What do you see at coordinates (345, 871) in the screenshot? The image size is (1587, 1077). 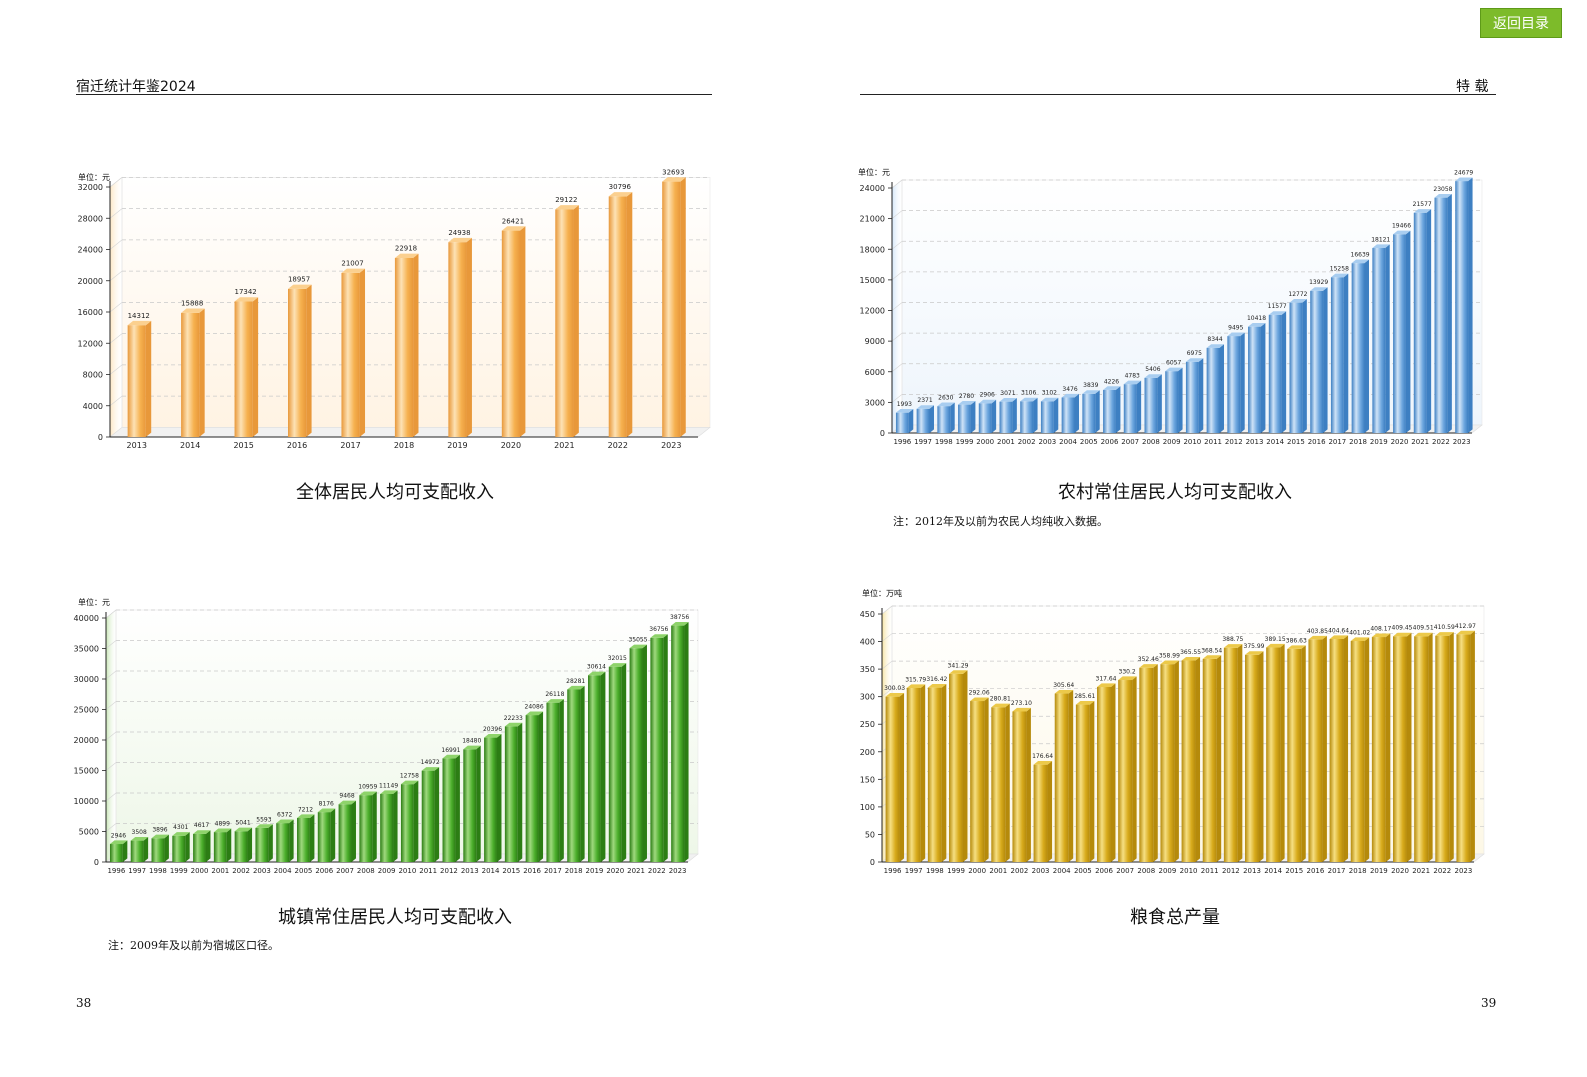 I see `x-tick-label: 2007` at bounding box center [345, 871].